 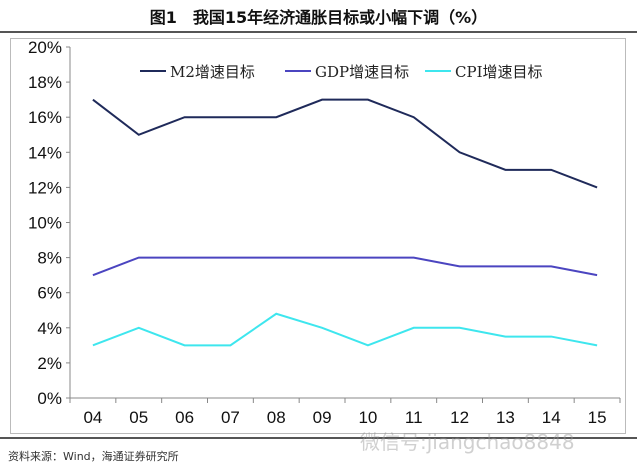 I want to click on legend-label-0: M2增速目标, so click(x=212, y=72).